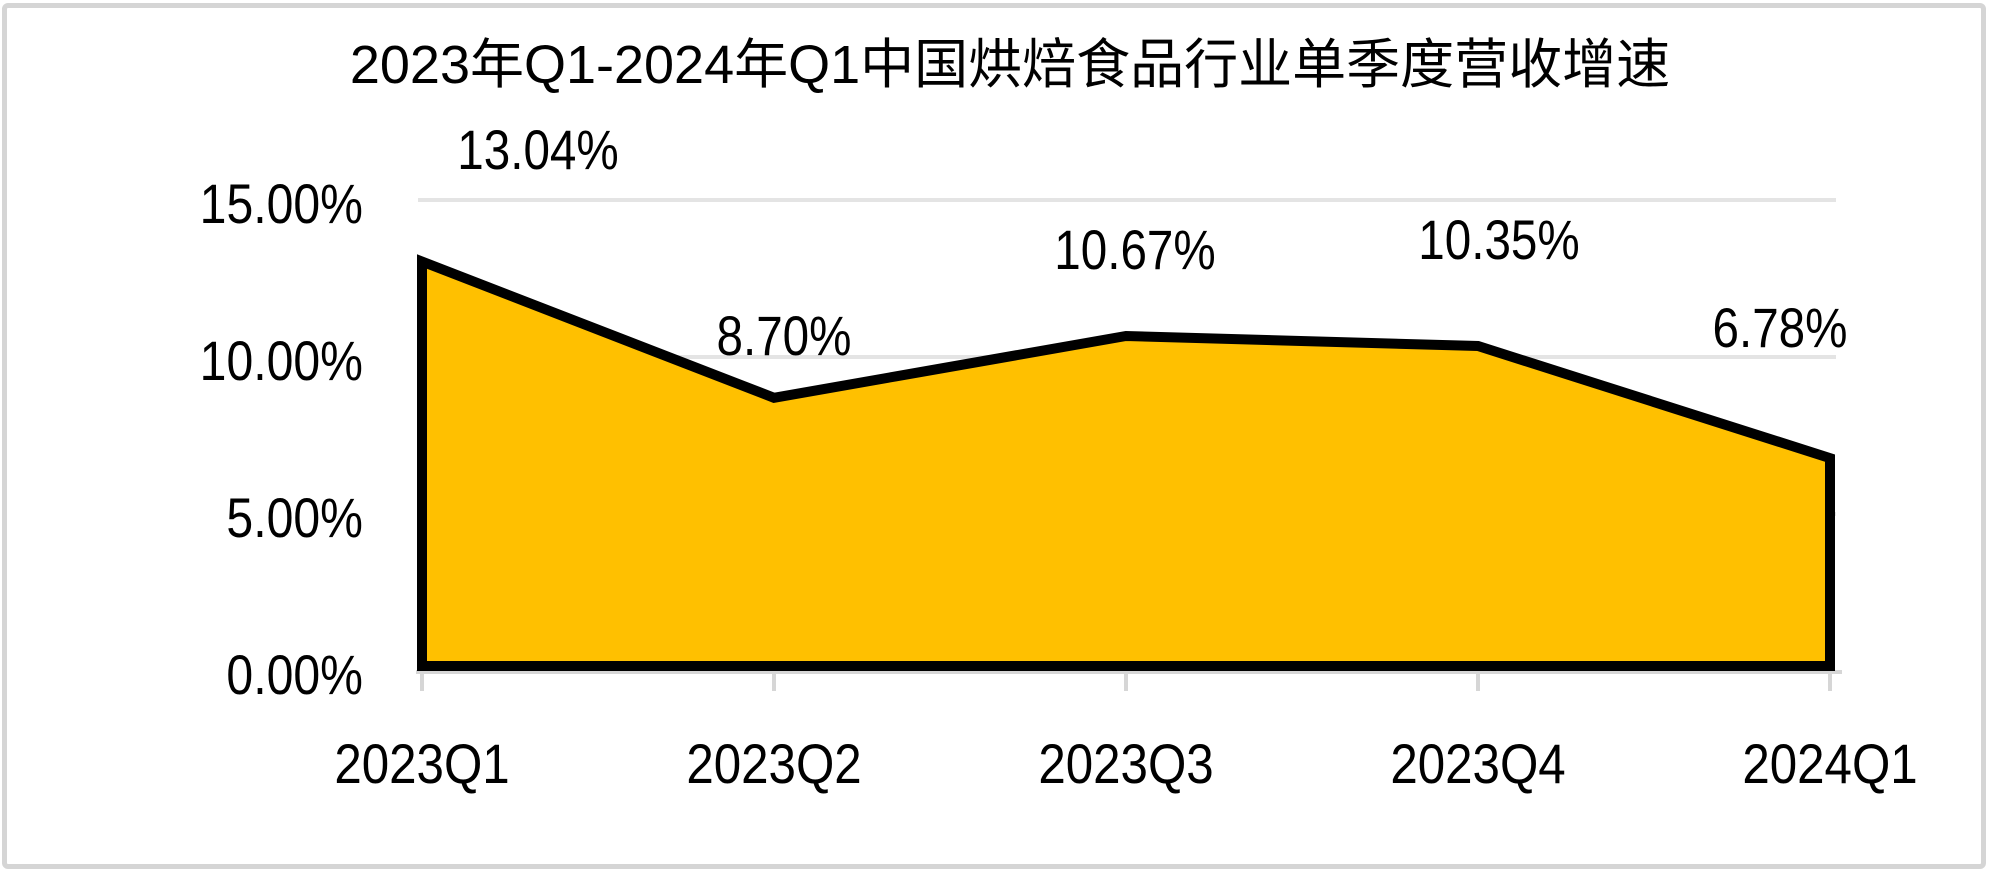 The height and width of the screenshot is (879, 2000). What do you see at coordinates (281, 360) in the screenshot?
I see `y-axis-tick-label: 10.00%` at bounding box center [281, 360].